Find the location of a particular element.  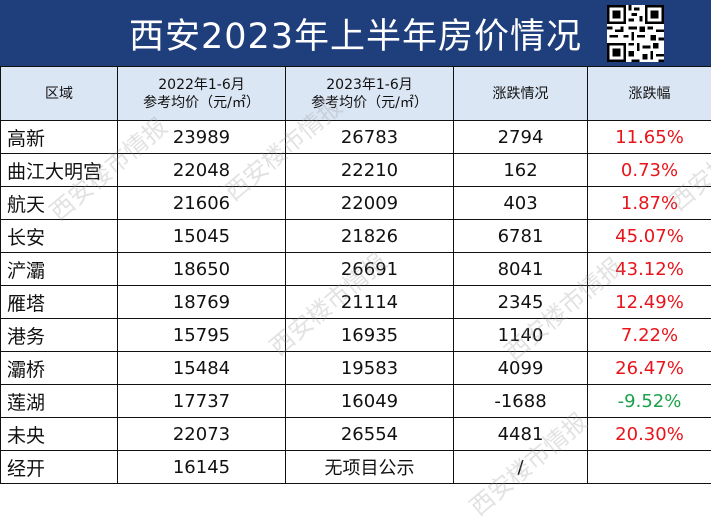

region-cell: 高新 is located at coordinates (59, 137).